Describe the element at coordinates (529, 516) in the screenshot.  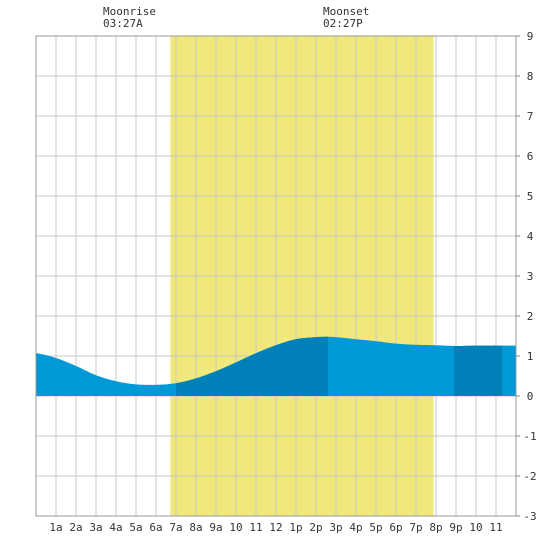
I see `y-tick-label: -3` at that location.